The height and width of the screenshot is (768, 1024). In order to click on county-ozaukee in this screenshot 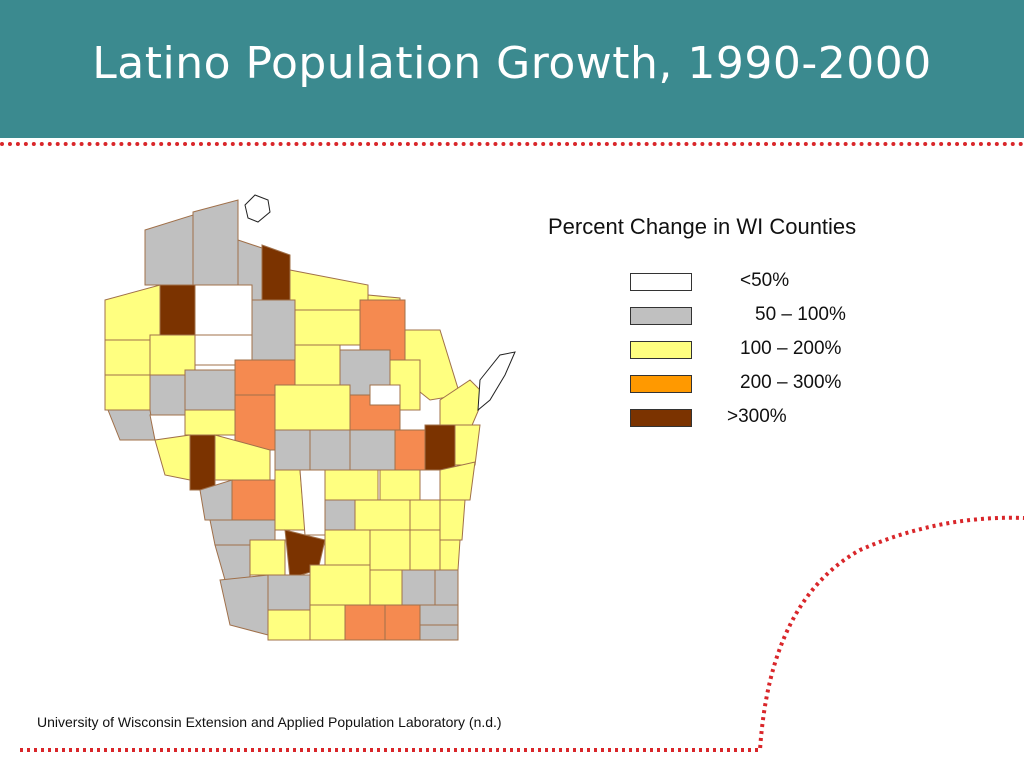, I will do `click(450, 555)`.